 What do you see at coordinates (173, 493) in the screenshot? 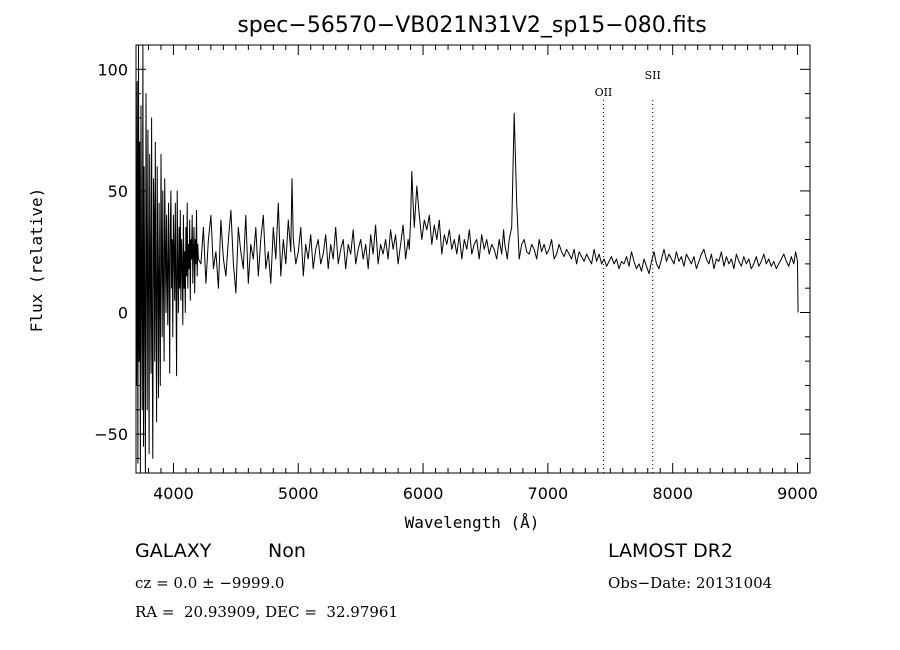
I see `x-tick-label: 4000` at bounding box center [173, 493].